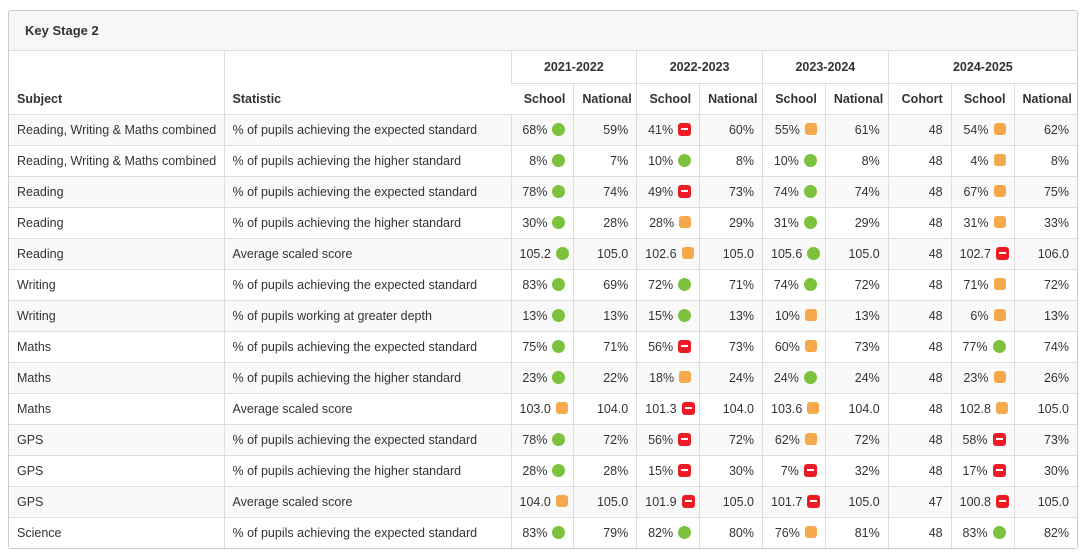 The image size is (1085, 560). I want to click on value-cell: 73%, so click(731, 346).